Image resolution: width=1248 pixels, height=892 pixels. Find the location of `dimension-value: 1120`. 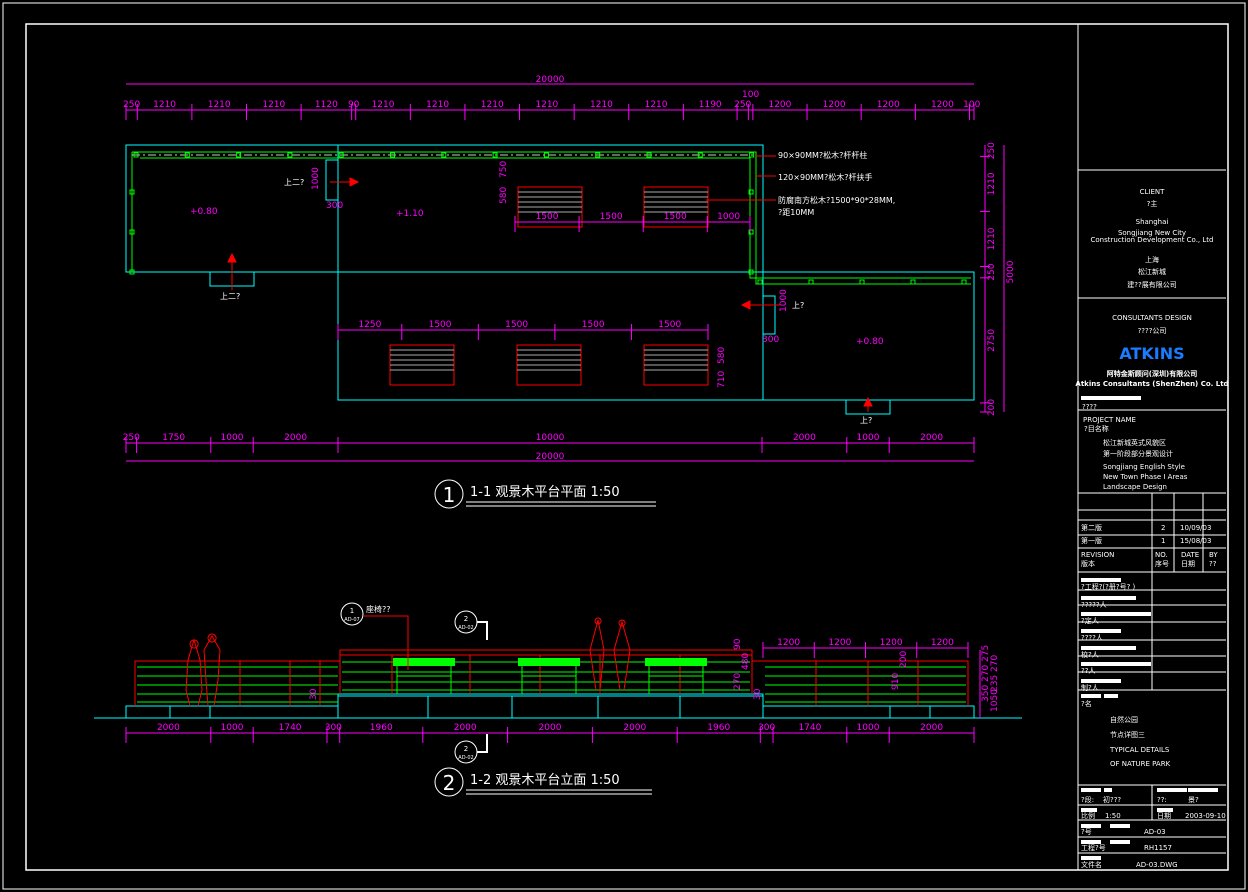

dimension-value: 1120 is located at coordinates (326, 105).